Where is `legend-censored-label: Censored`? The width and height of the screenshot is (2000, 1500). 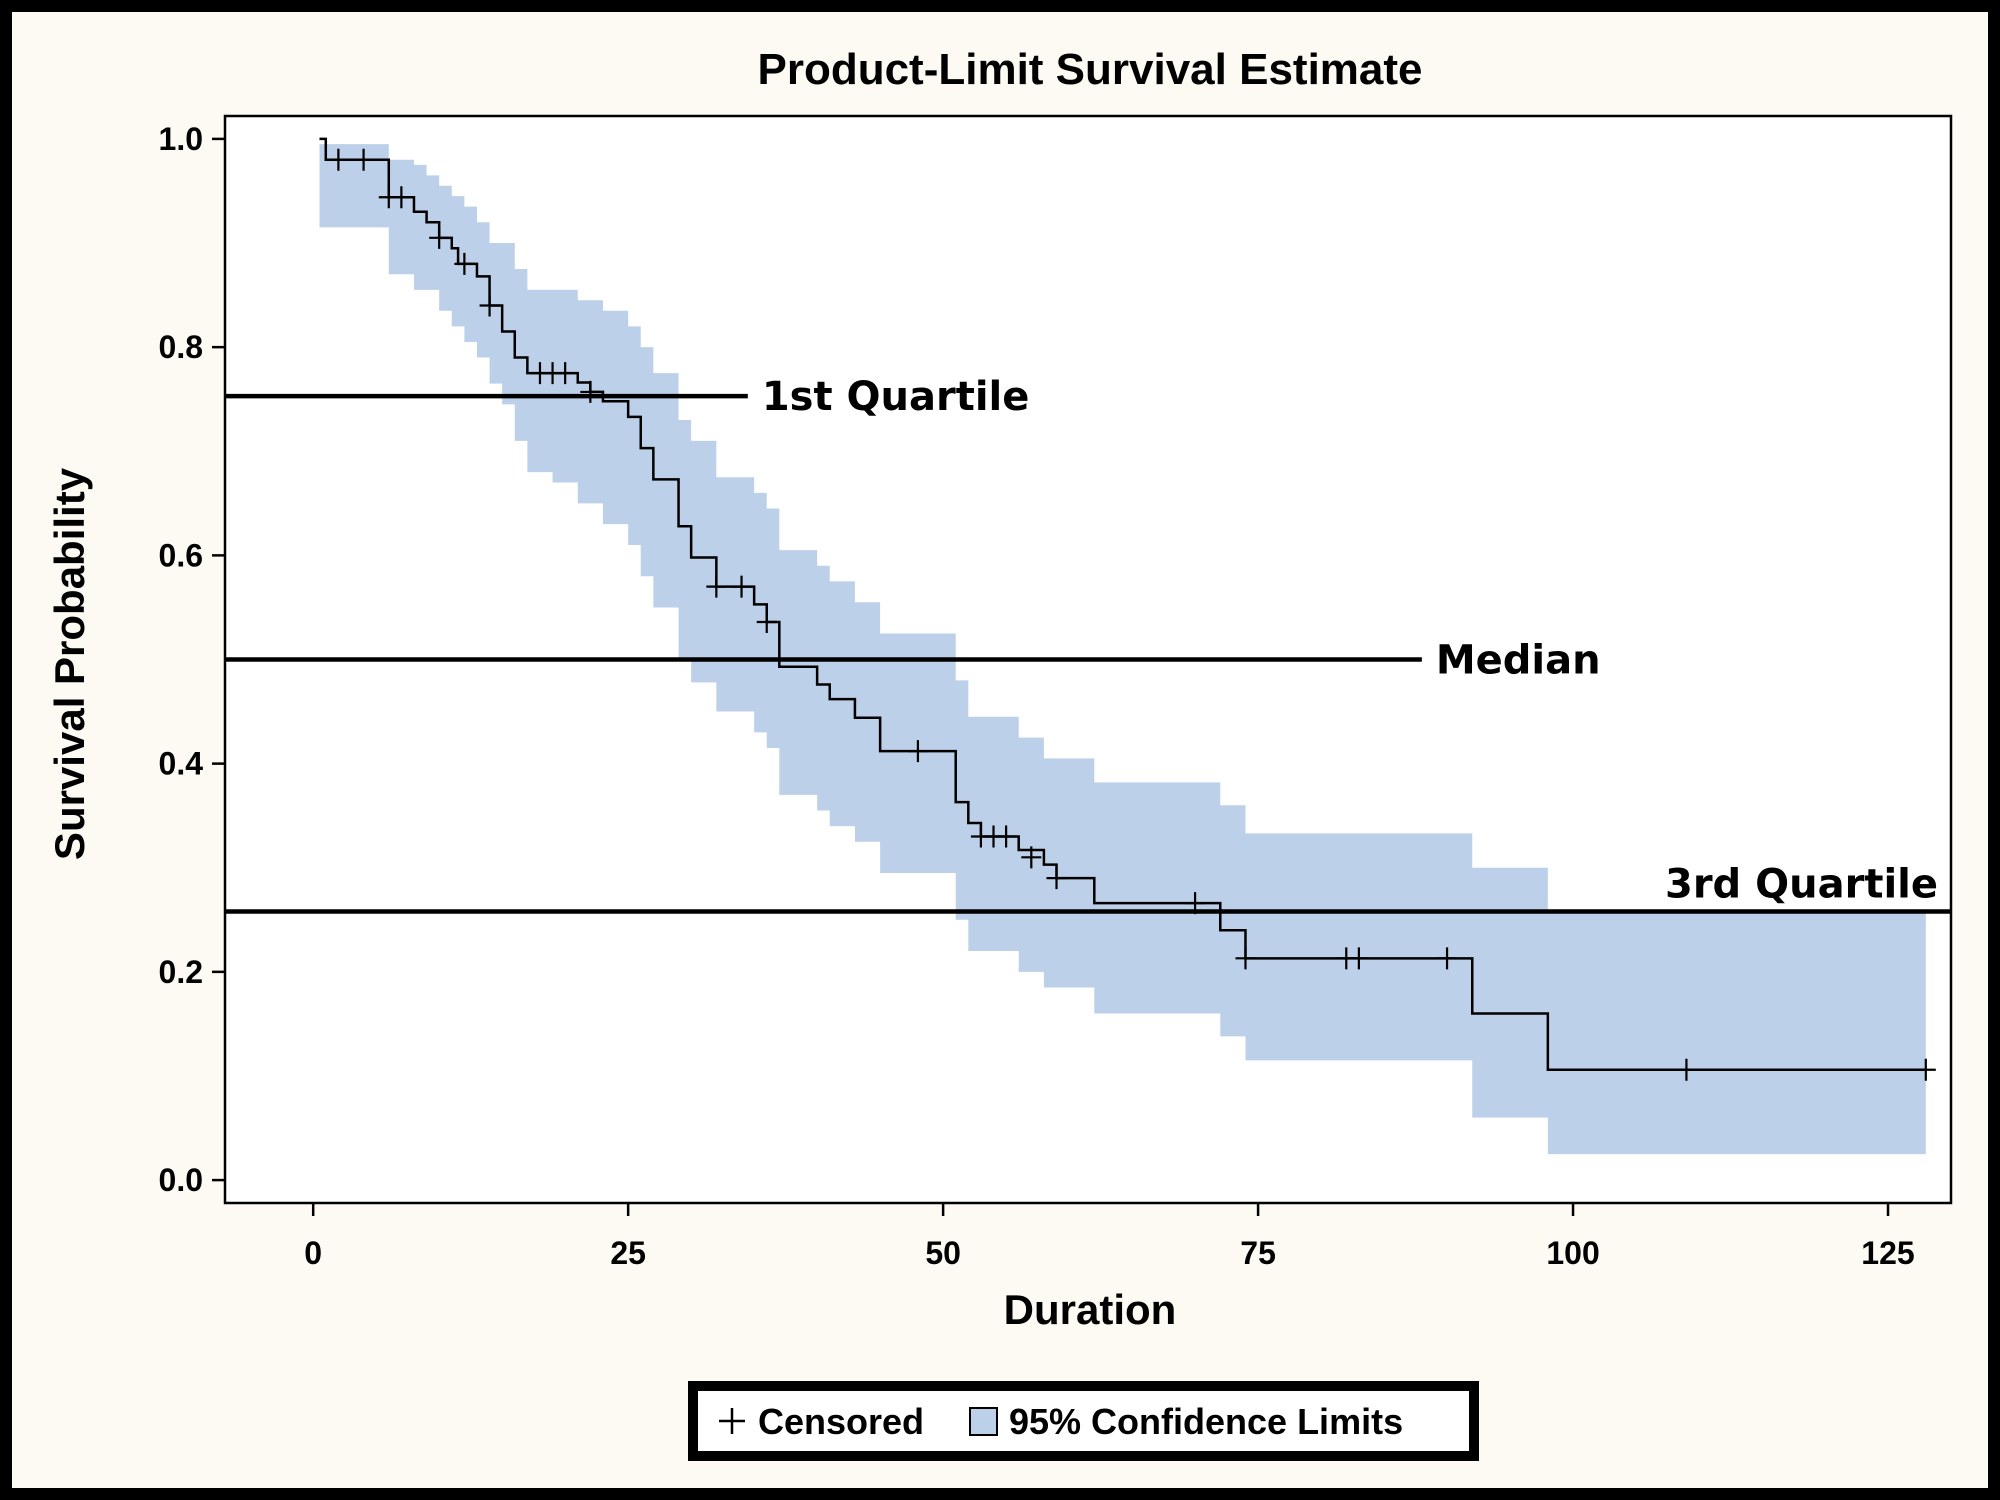 legend-censored-label: Censored is located at coordinates (841, 1421).